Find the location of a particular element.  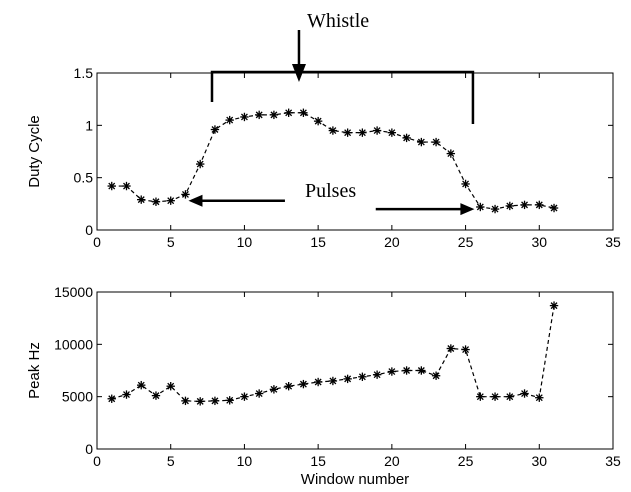

pulses-right-arrow-head is located at coordinates (467, 209).